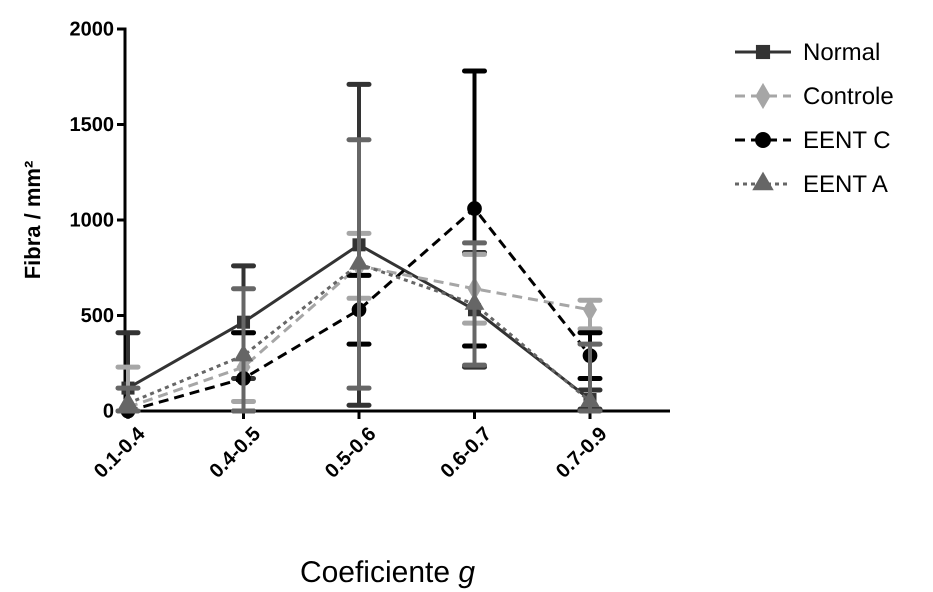 This screenshot has height=592, width=933. I want to click on y-tick-label: 0, so click(108, 411).